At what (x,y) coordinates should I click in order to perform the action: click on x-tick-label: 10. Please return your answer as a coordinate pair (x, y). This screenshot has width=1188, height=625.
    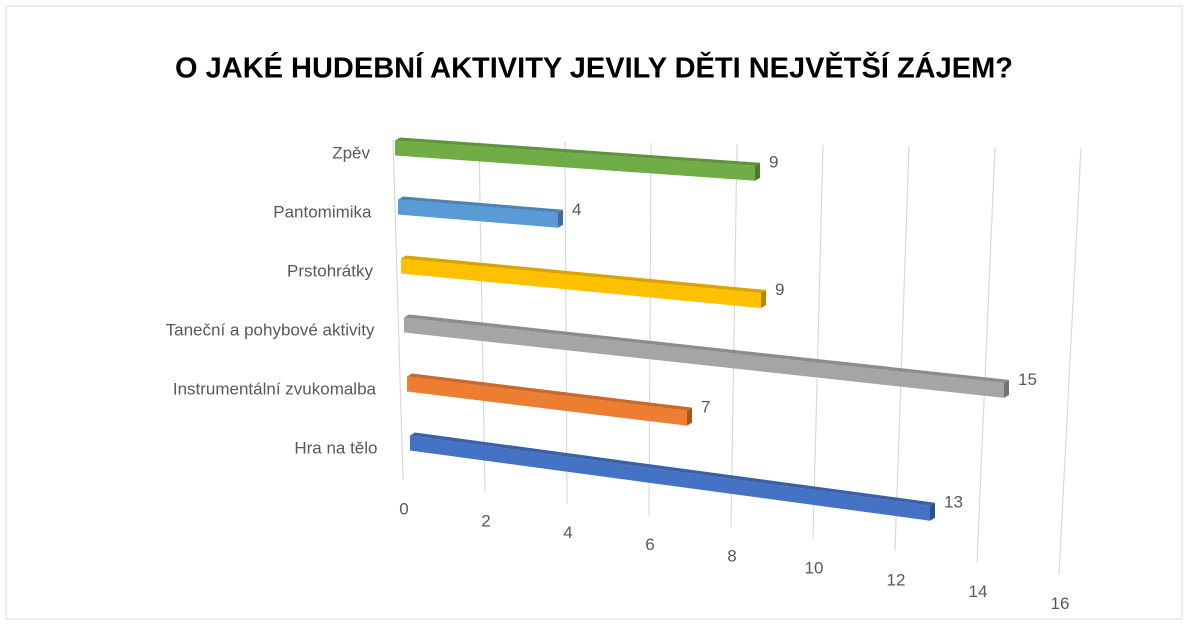
    Looking at the image, I should click on (814, 567).